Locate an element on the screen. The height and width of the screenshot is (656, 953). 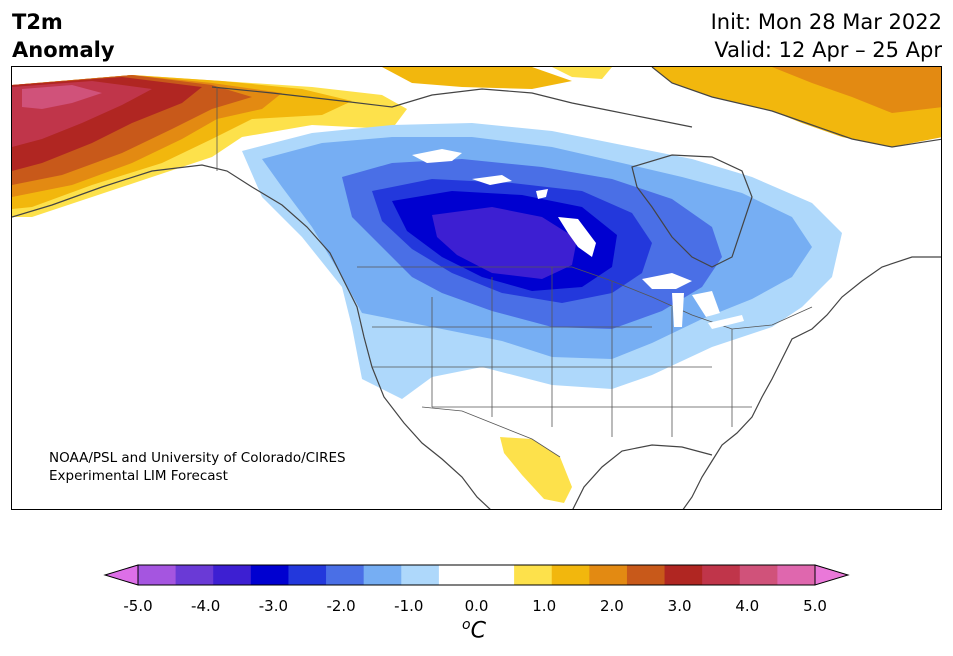
lake-michigan is located at coordinates (678, 310).